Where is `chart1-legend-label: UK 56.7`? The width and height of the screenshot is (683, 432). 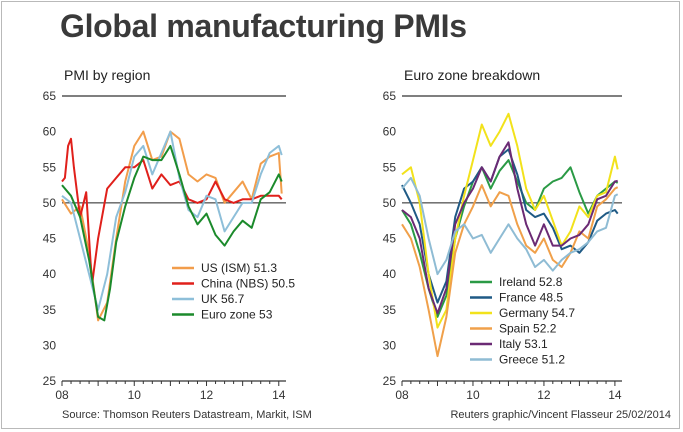
chart1-legend-label: UK 56.7 is located at coordinates (223, 299).